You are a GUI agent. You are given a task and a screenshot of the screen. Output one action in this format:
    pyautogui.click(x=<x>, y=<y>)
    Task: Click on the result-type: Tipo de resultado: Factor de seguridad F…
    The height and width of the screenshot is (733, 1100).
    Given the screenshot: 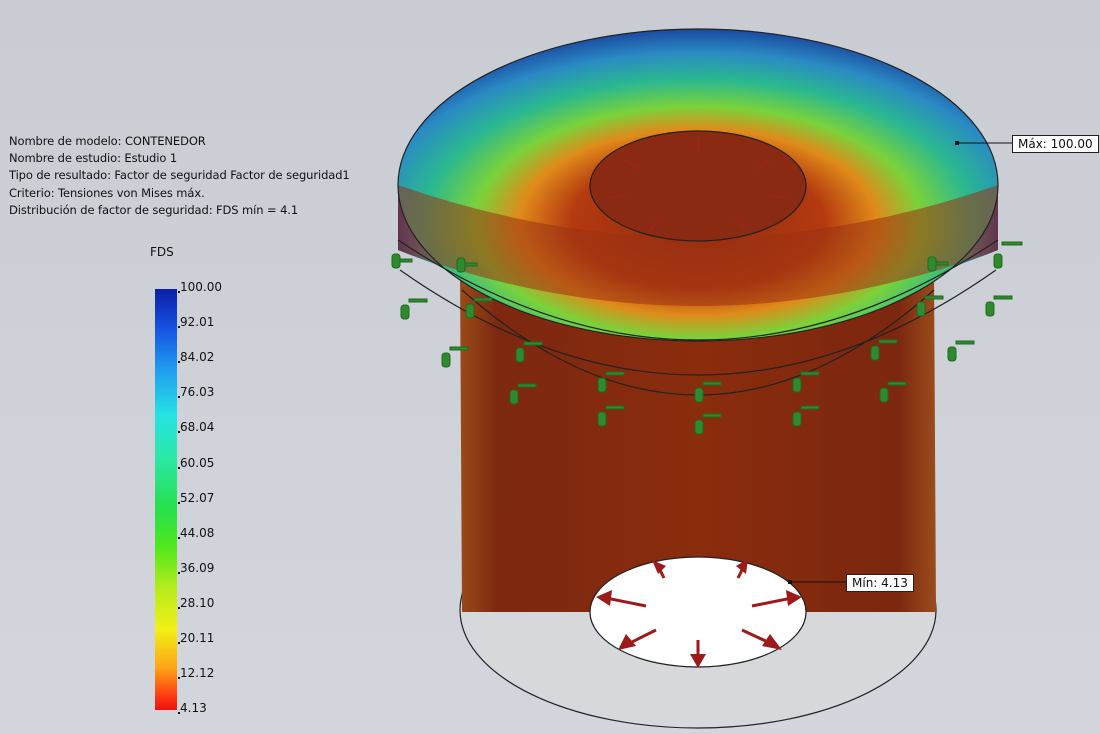 What is the action you would take?
    pyautogui.click(x=179, y=175)
    